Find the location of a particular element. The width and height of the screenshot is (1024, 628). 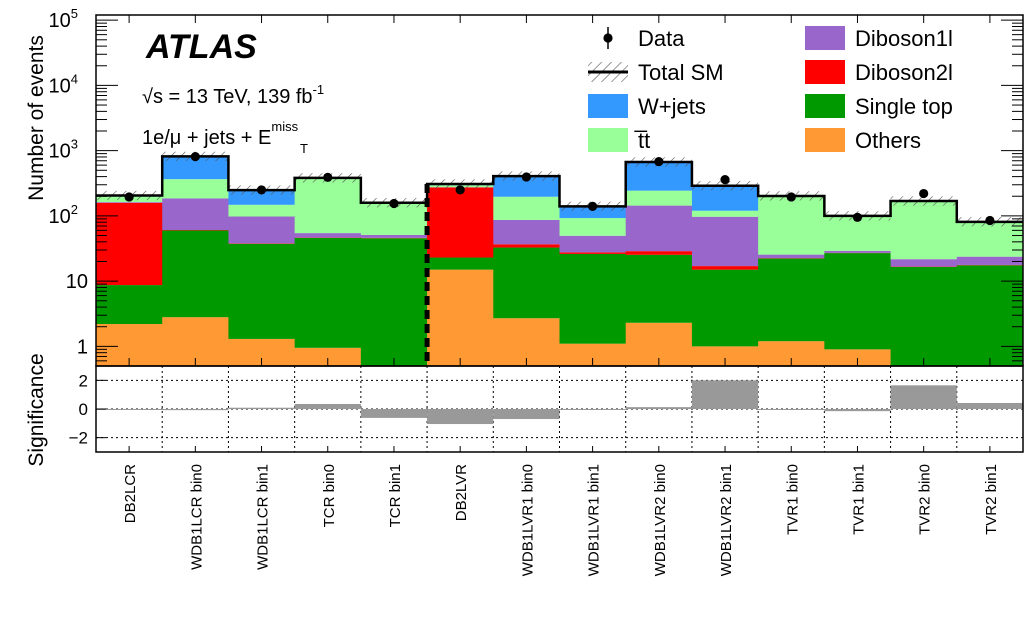

legend-label: Diboson1l is located at coordinates (904, 38).